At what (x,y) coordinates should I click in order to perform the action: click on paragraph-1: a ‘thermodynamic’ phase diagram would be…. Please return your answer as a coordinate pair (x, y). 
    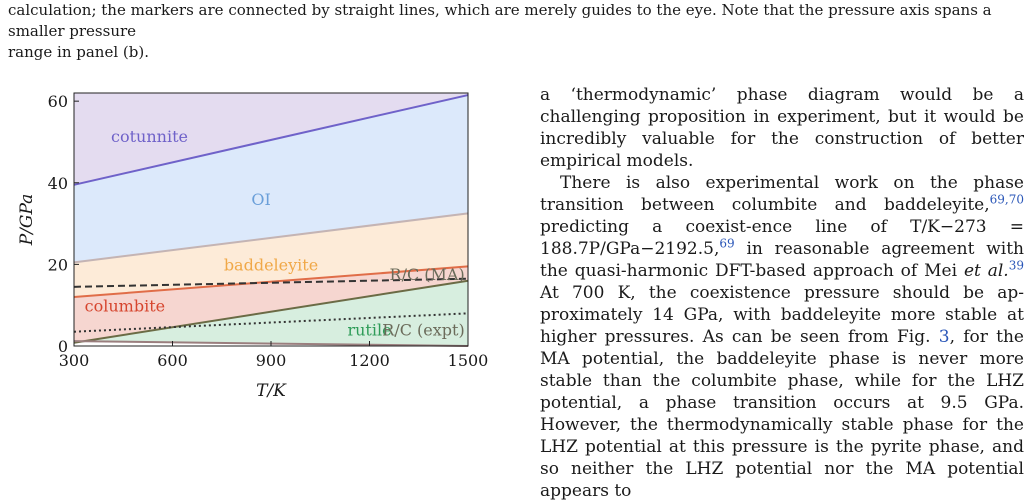
    Looking at the image, I should click on (782, 128).